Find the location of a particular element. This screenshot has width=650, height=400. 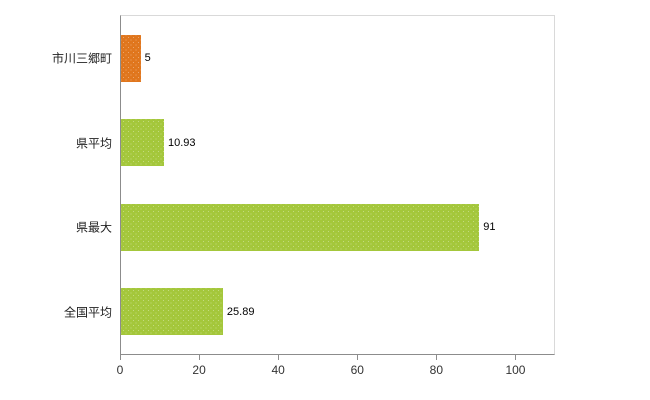

x-axis: 0 20 40 60 80 100 is located at coordinates (335, 370).